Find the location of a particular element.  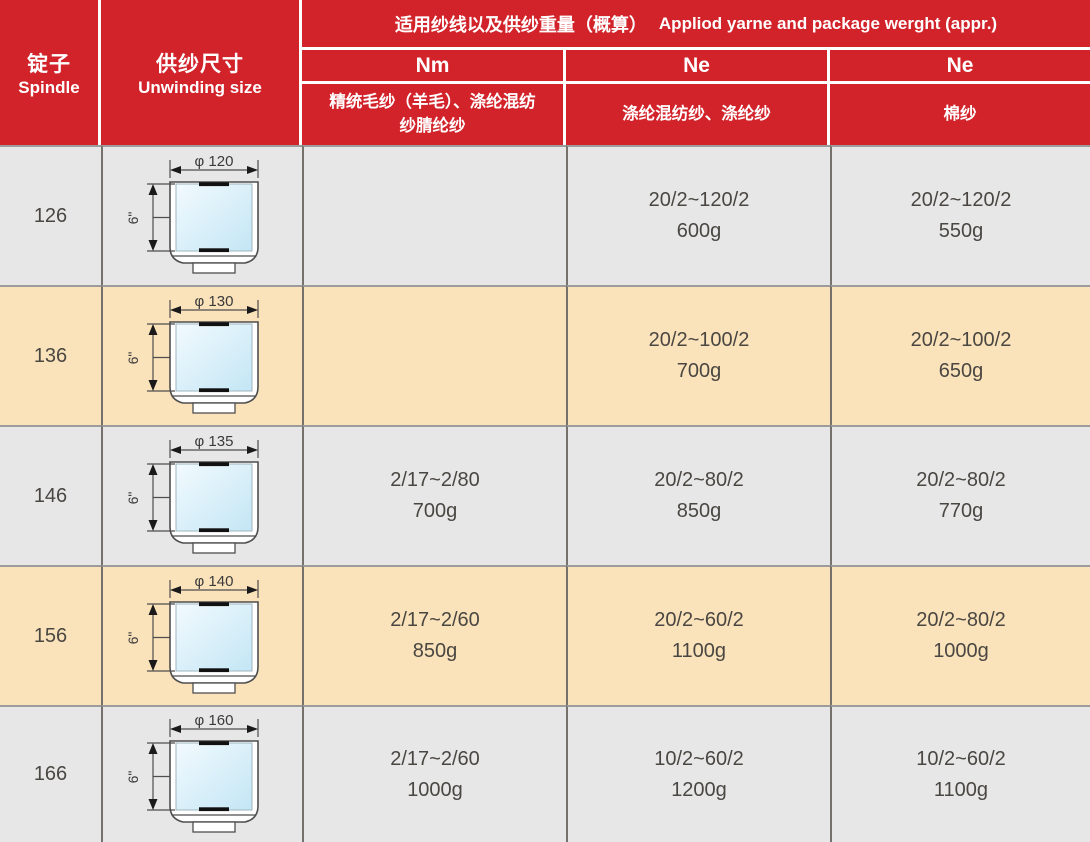

yarn-count-range: 20/2~60/2 is located at coordinates (699, 620).